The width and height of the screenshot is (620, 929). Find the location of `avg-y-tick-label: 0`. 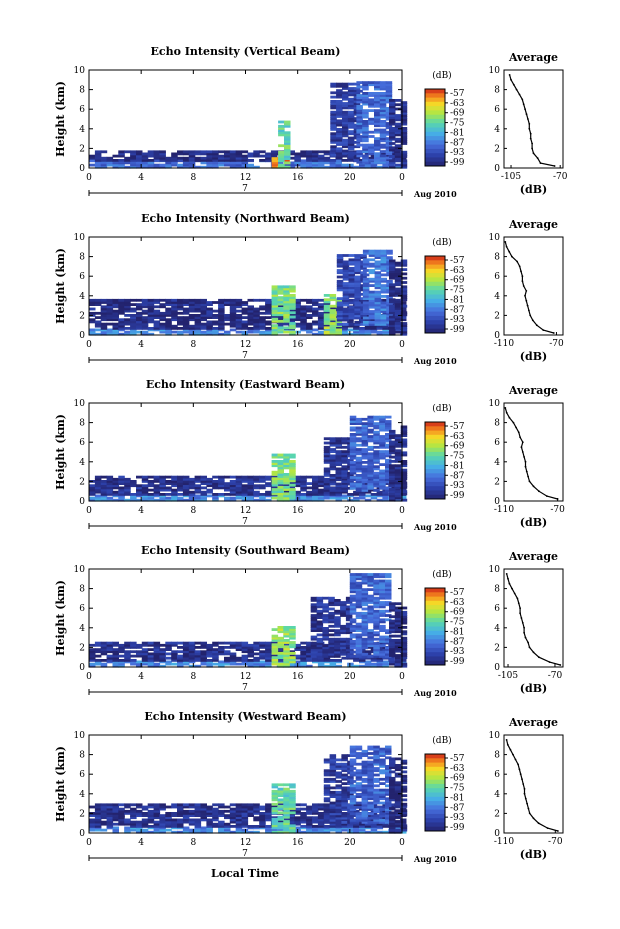

avg-y-tick-label: 0 is located at coordinates (497, 169).